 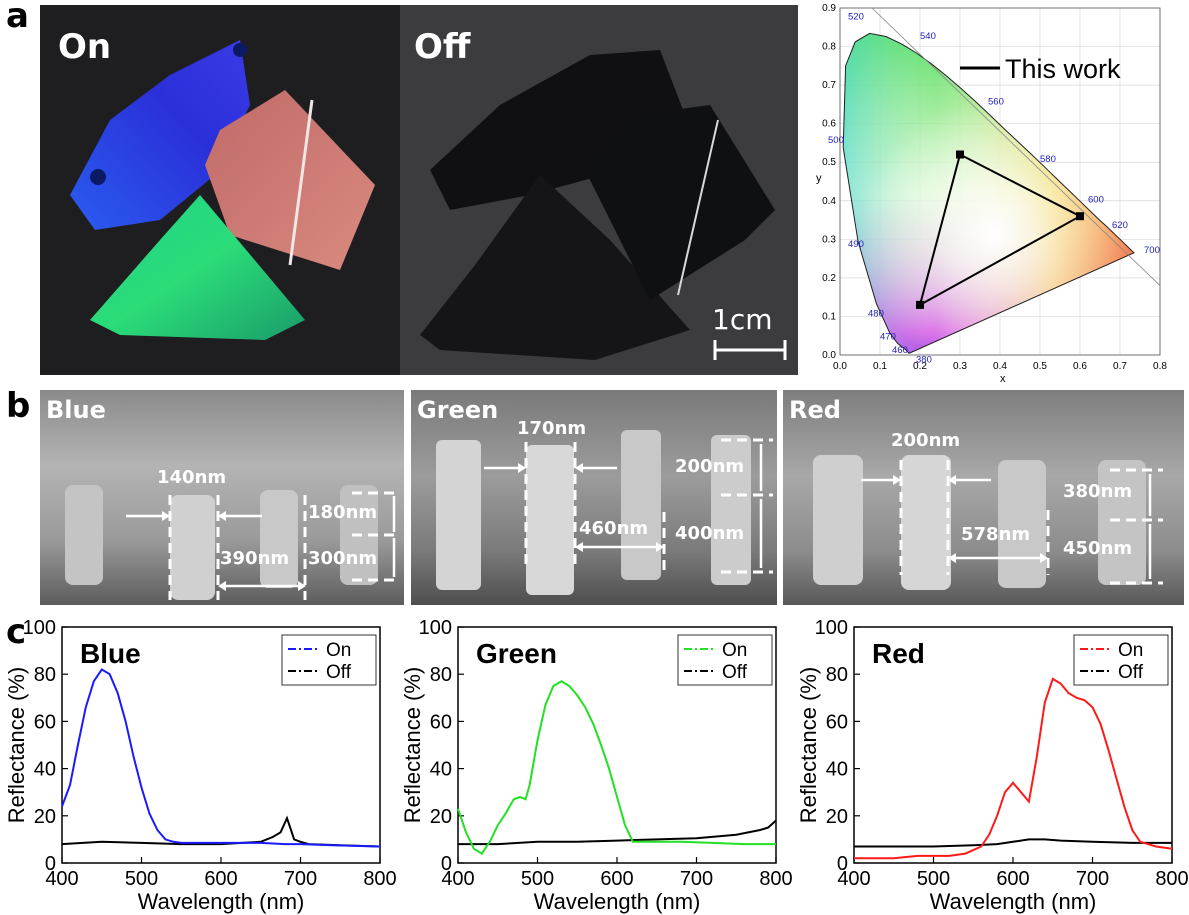 I want to click on y-tick-label: 0.4, so click(x=829, y=201).